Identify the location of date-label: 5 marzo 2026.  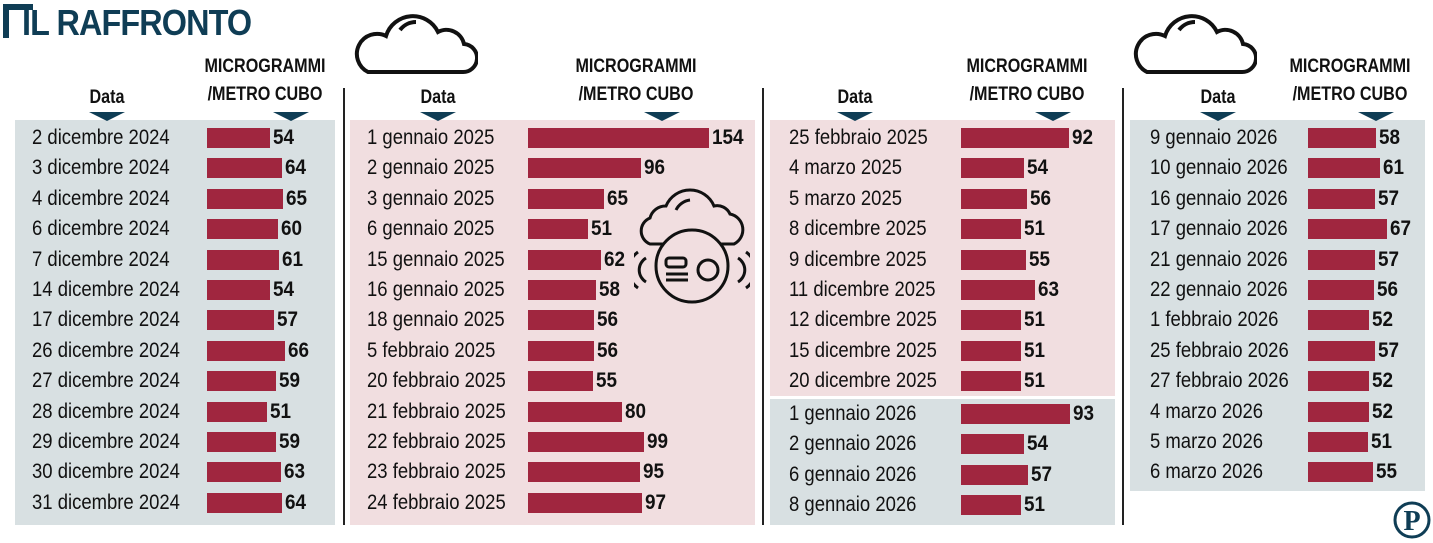
(1207, 441).